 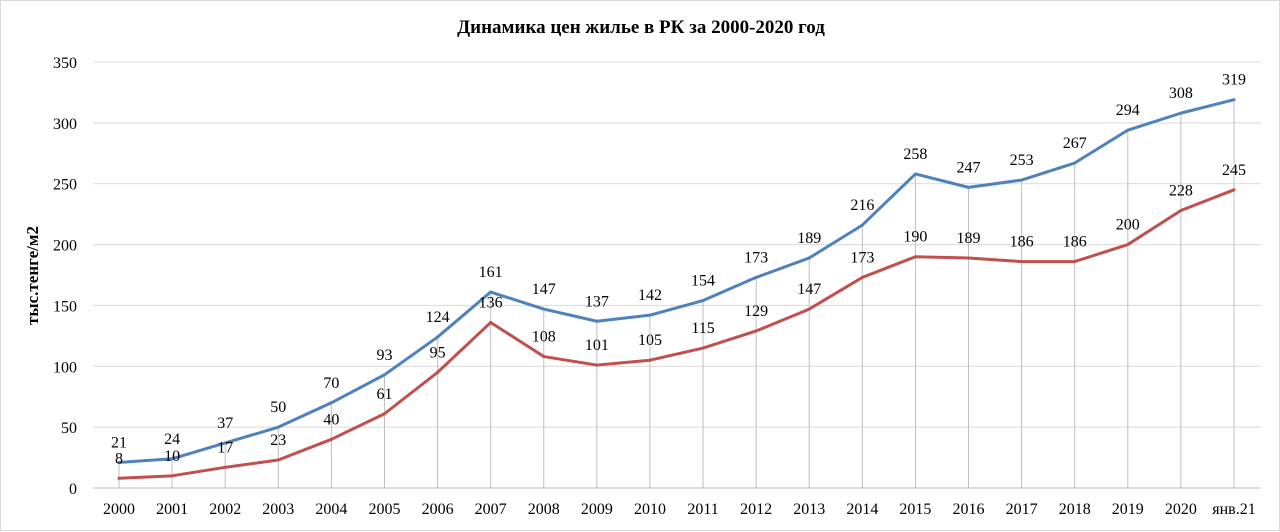 I want to click on series-2-data-label: 228, so click(x=1181, y=190).